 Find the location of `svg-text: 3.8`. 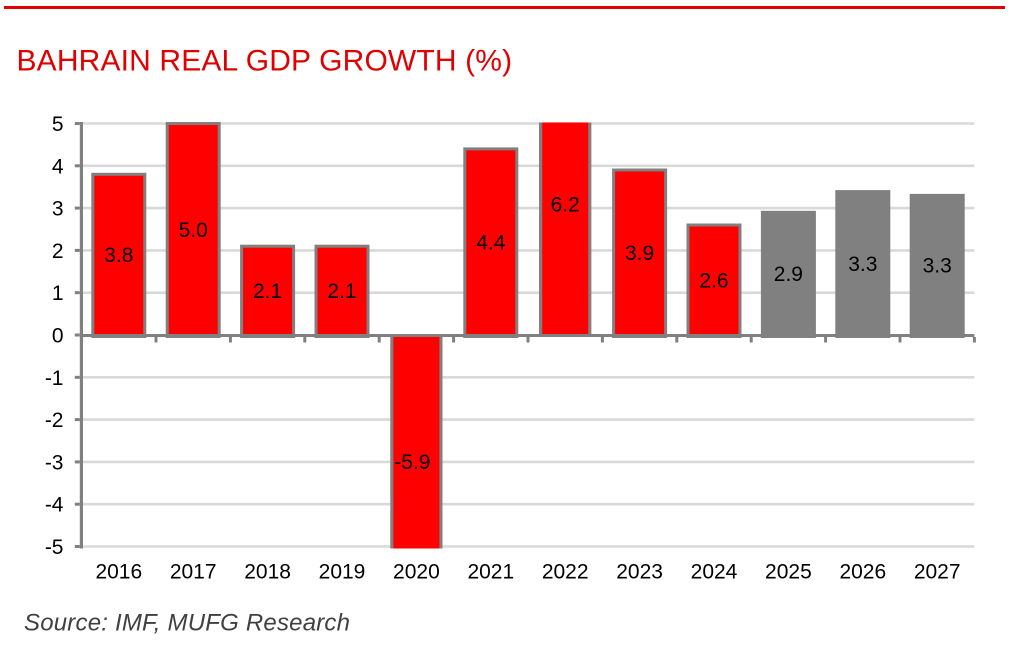

svg-text: 3.8 is located at coordinates (118, 255).